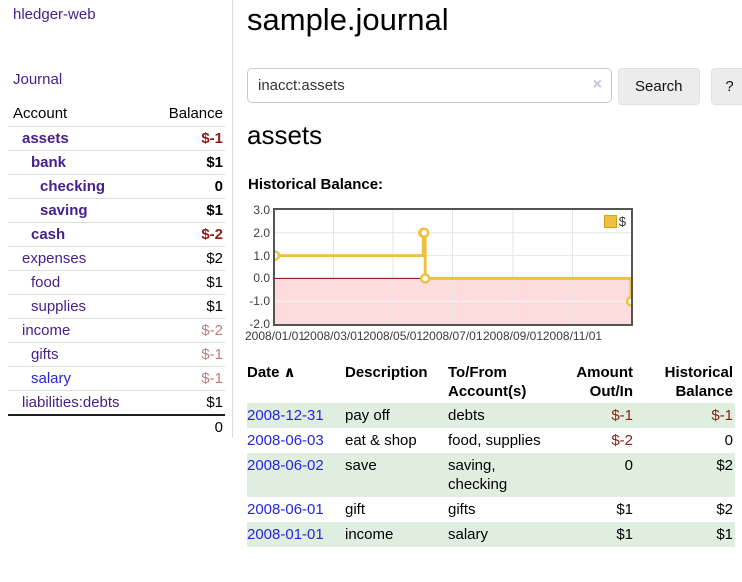  I want to click on x-axis-tick-label: 2008/07/01, so click(452, 336).